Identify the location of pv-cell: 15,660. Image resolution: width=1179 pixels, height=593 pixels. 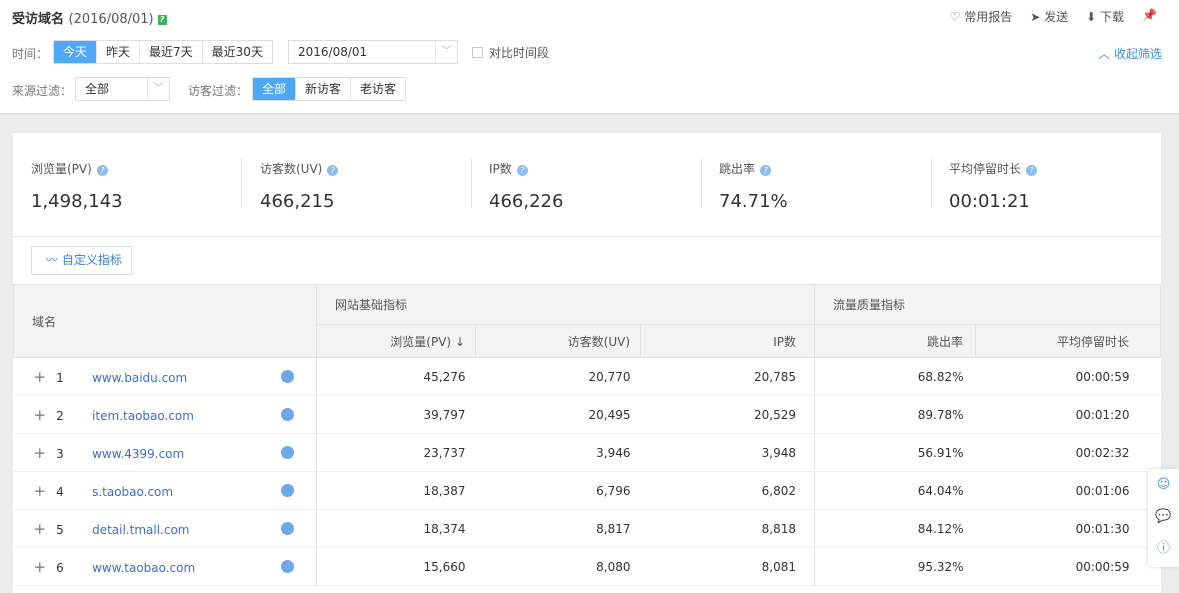
(396, 566).